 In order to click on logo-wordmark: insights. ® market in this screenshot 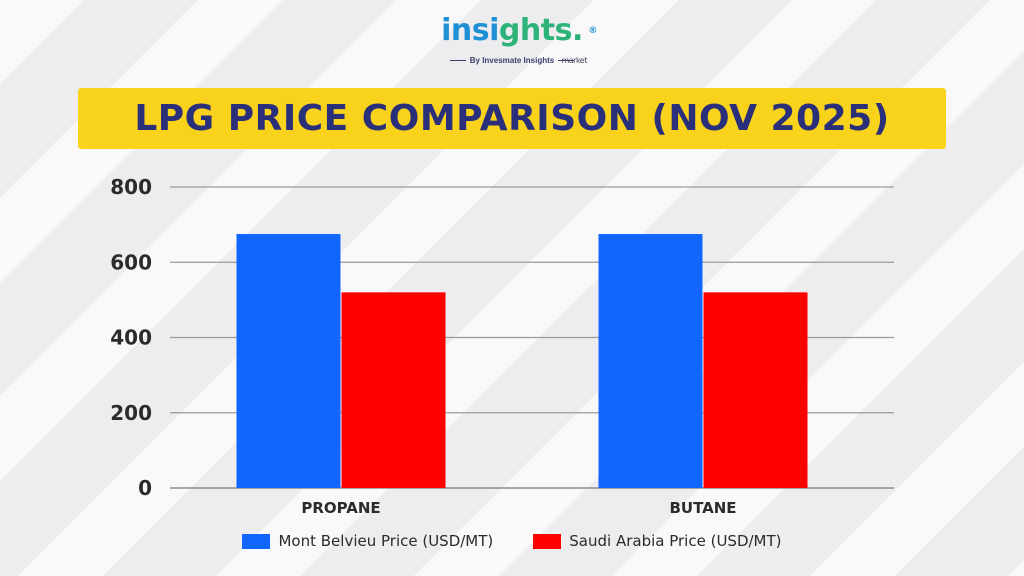, I will do `click(519, 40)`.